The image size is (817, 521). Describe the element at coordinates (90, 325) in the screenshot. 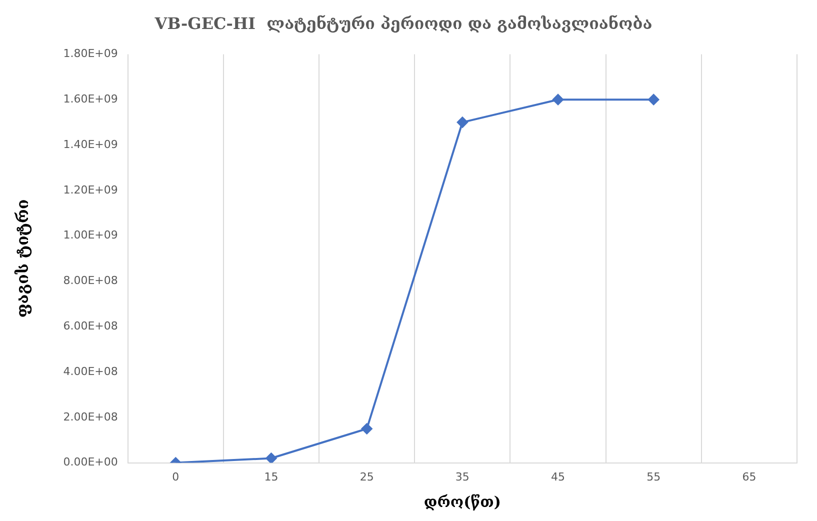

I see `y-tick-label: 6.00E+08` at that location.